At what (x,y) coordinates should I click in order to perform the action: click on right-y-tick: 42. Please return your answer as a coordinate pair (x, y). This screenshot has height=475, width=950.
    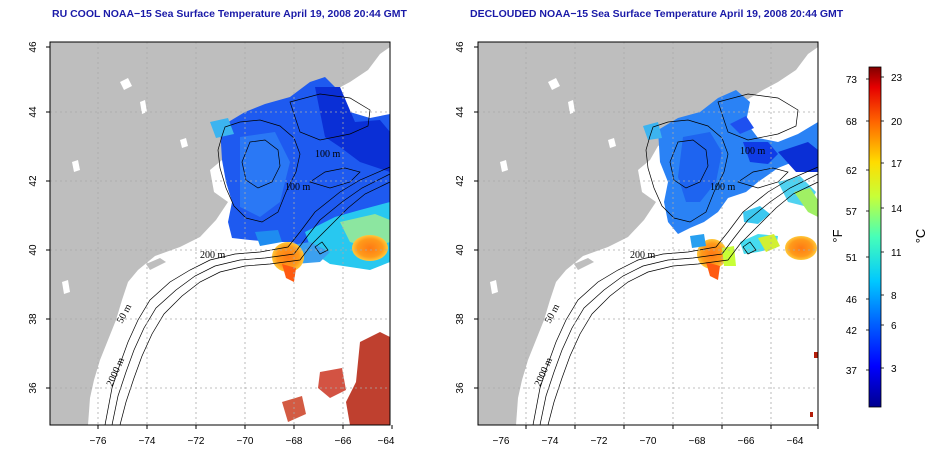
    Looking at the image, I should click on (460, 181).